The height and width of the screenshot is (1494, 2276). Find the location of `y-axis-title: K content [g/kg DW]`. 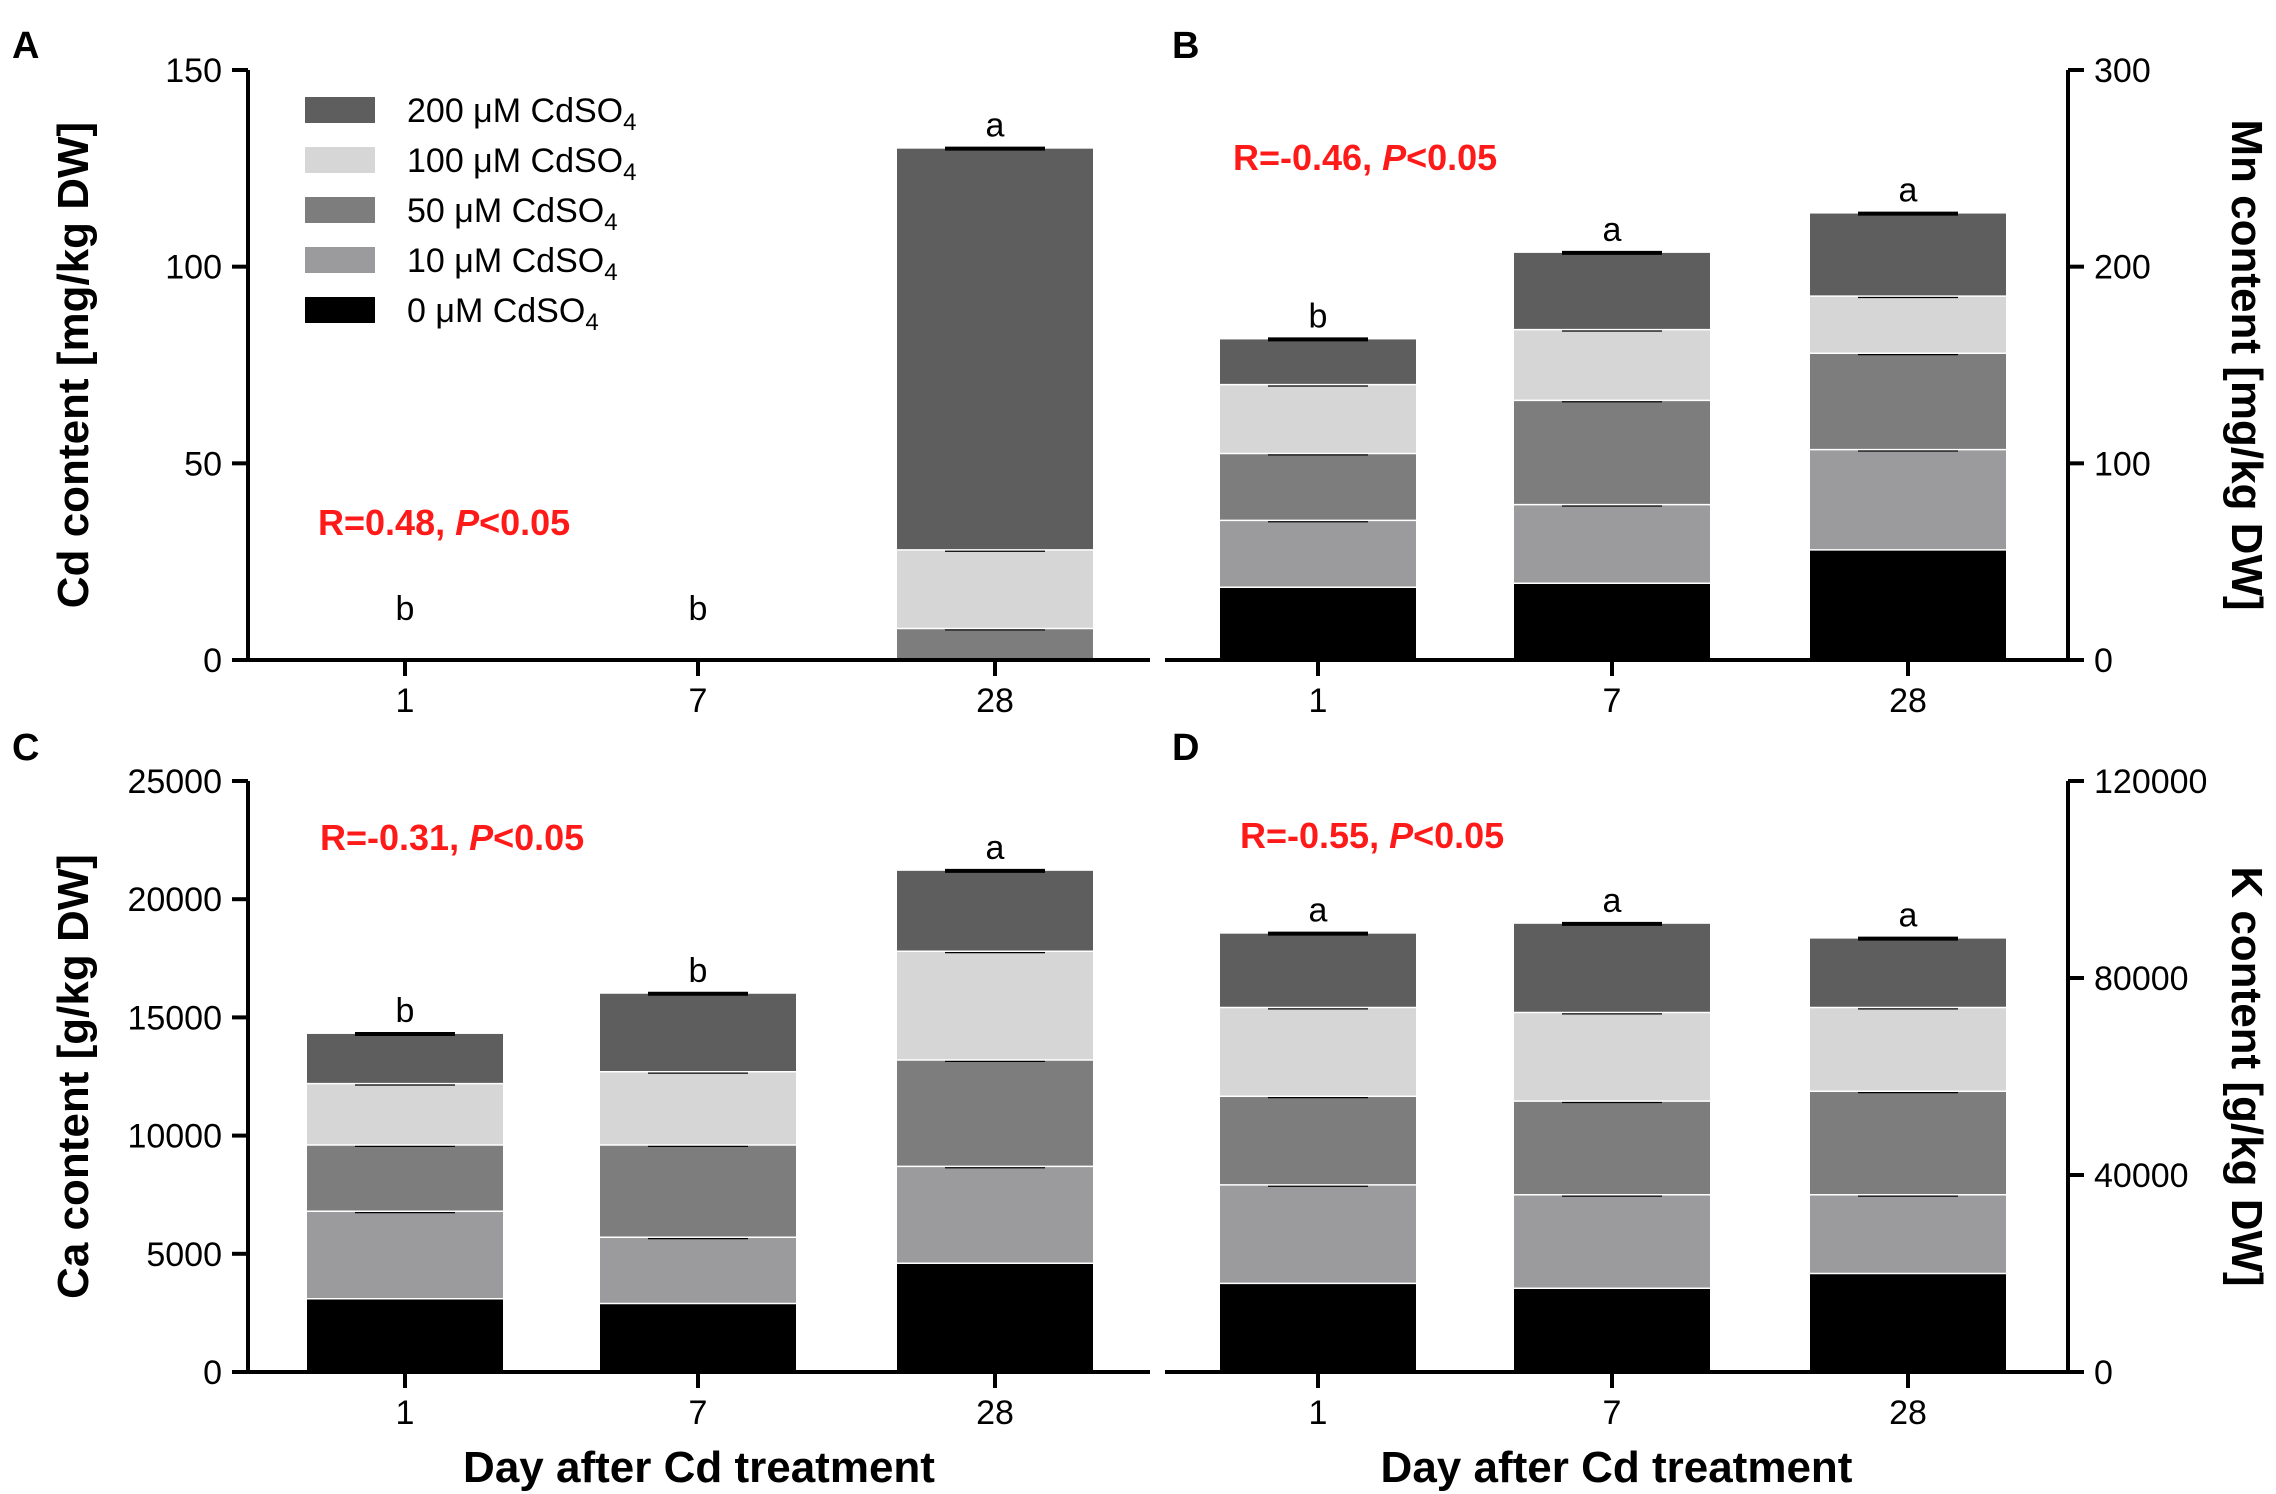

y-axis-title: K content [g/kg DW] is located at coordinates (2246, 1076).